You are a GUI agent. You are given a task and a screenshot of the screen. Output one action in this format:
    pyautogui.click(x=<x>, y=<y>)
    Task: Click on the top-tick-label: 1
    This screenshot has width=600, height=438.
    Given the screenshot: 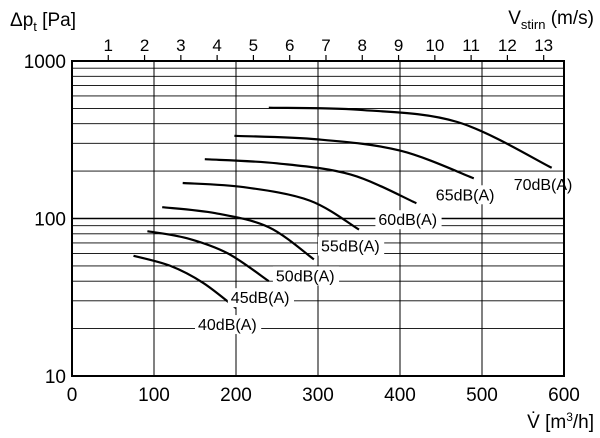 What is the action you would take?
    pyautogui.click(x=108, y=45)
    